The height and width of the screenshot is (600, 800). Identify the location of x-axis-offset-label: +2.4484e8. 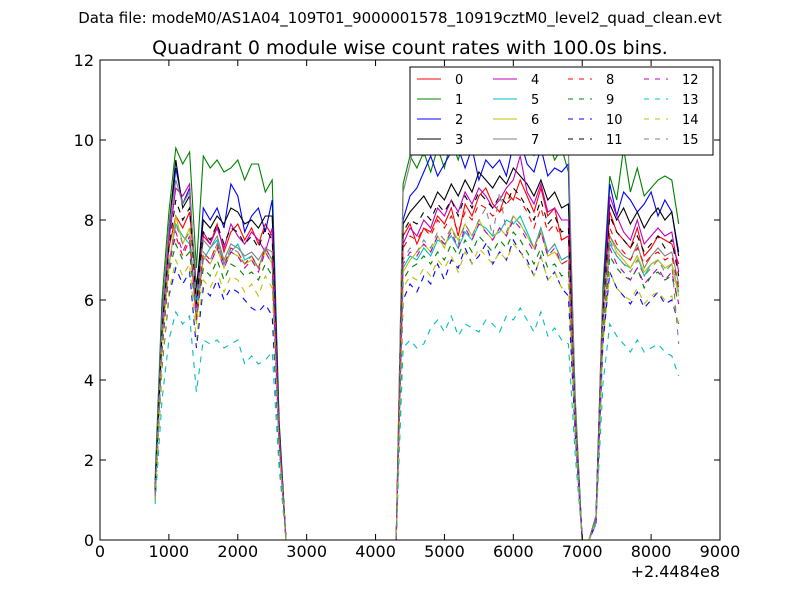
(675, 571).